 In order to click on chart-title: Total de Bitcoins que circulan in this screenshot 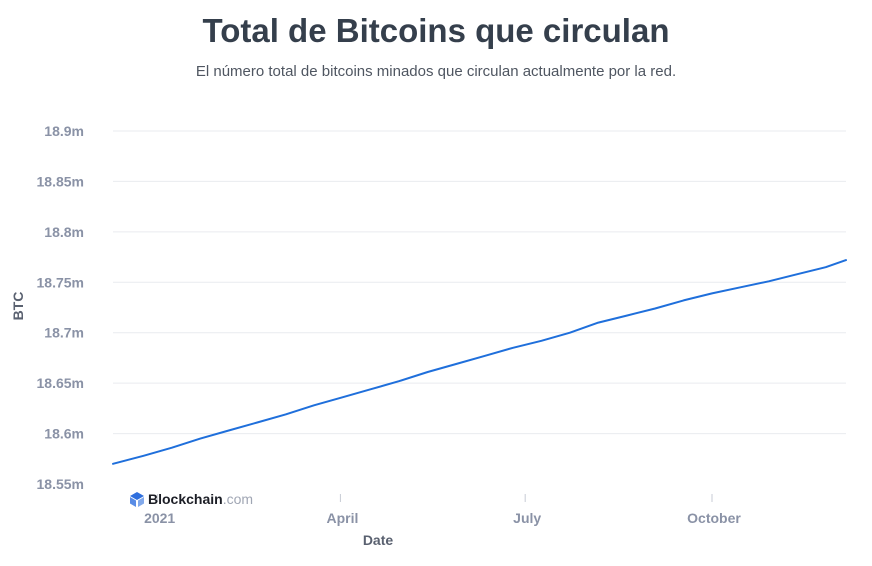, I will do `click(436, 30)`.